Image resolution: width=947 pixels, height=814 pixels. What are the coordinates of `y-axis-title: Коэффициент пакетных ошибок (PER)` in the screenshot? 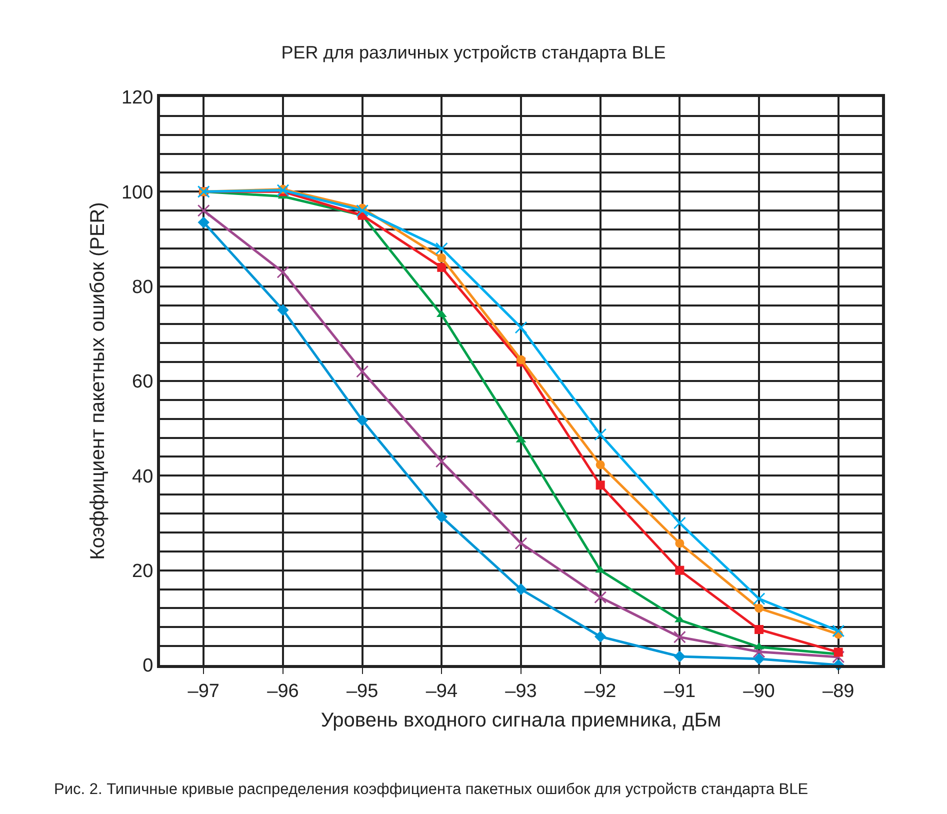 It's located at (97, 381).